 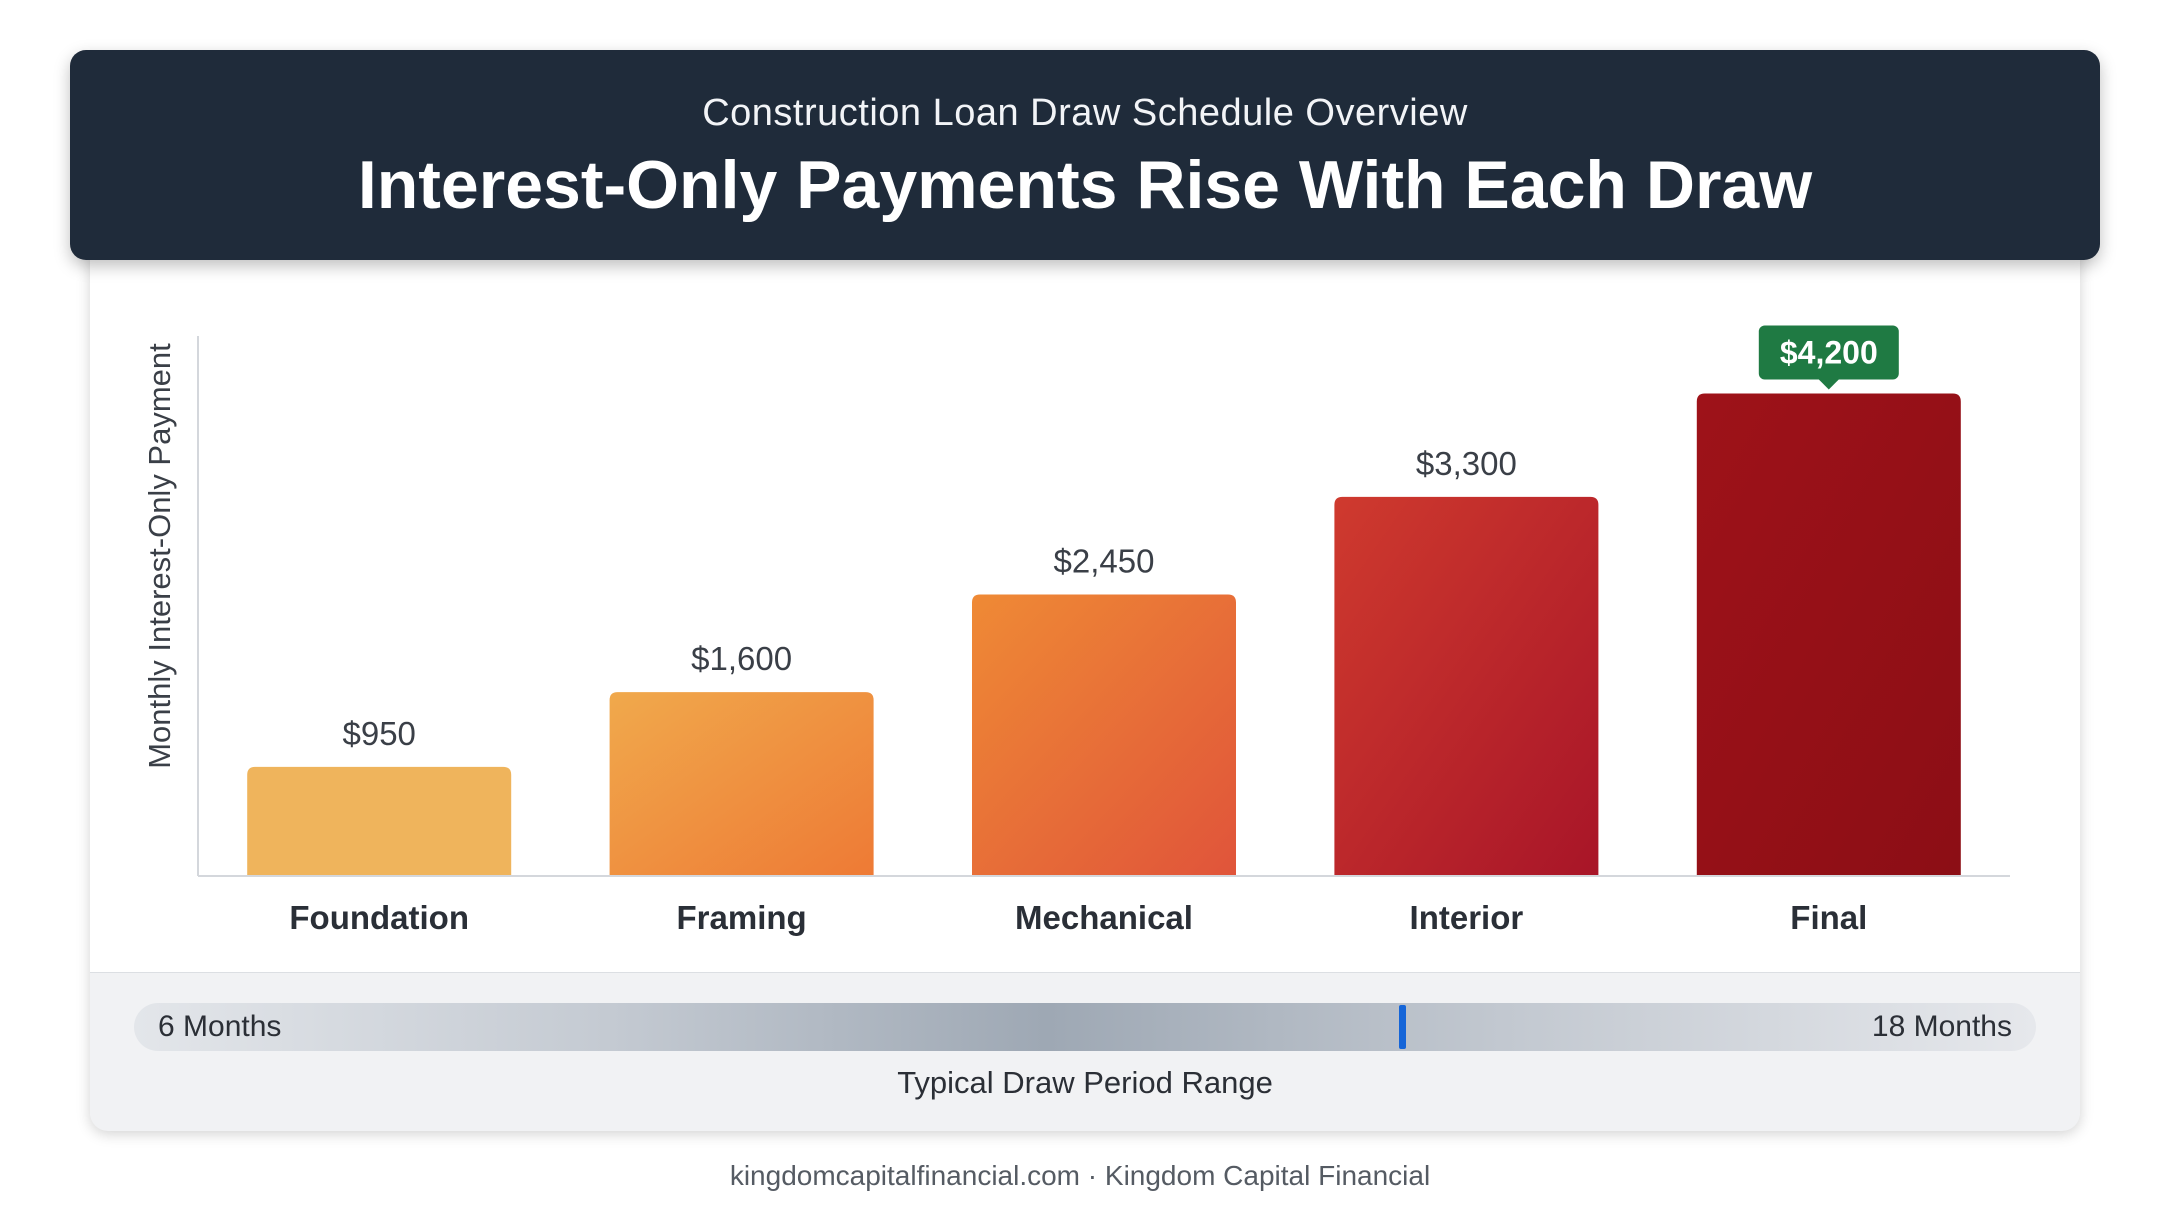 I want to click on x-tick-label: Framing, so click(x=742, y=917).